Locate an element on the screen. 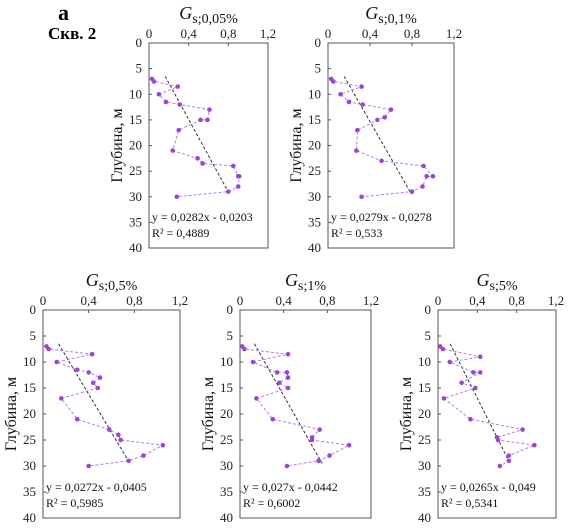 The image size is (569, 528). panel-letter: а is located at coordinates (63, 12).